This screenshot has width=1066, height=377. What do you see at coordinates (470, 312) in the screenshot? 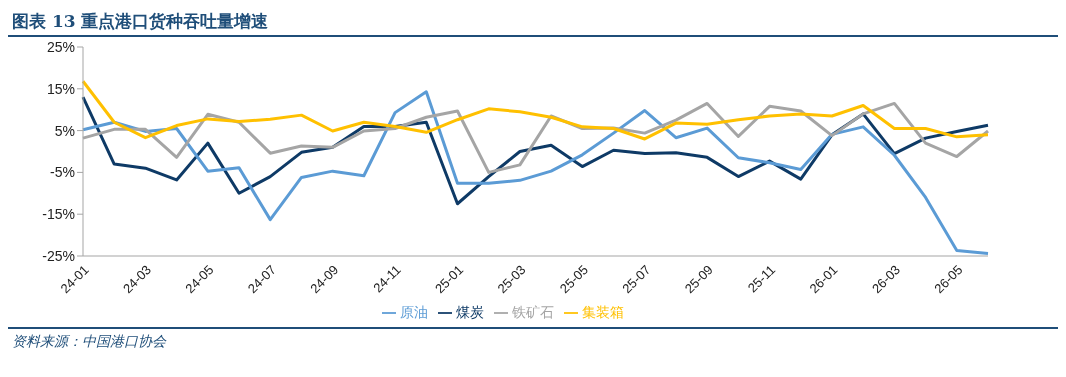
I see `legend-label: 煤炭` at bounding box center [470, 312].